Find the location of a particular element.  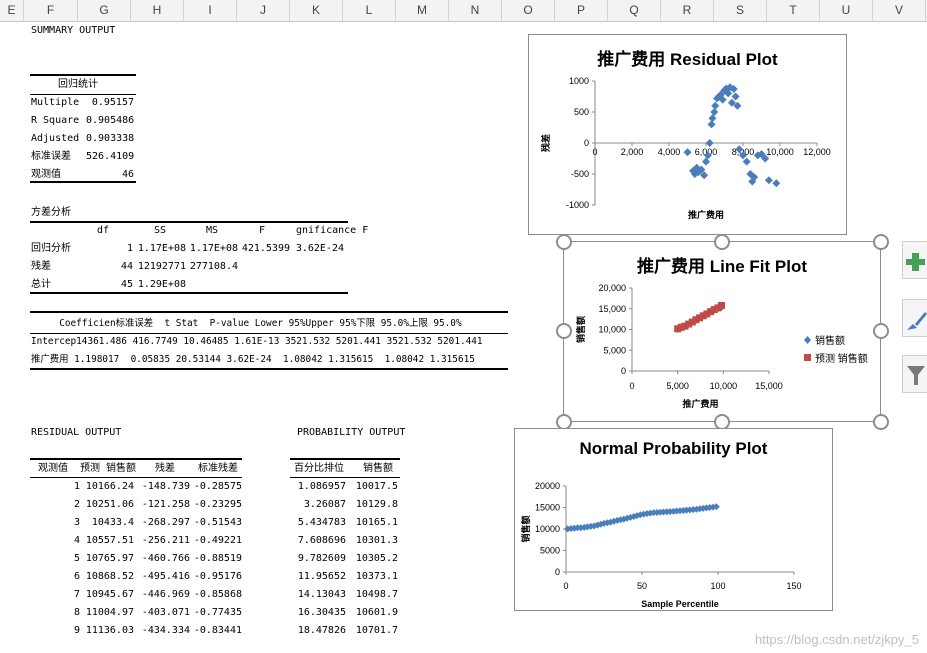

resize-handle-top is located at coordinates (722, 242).